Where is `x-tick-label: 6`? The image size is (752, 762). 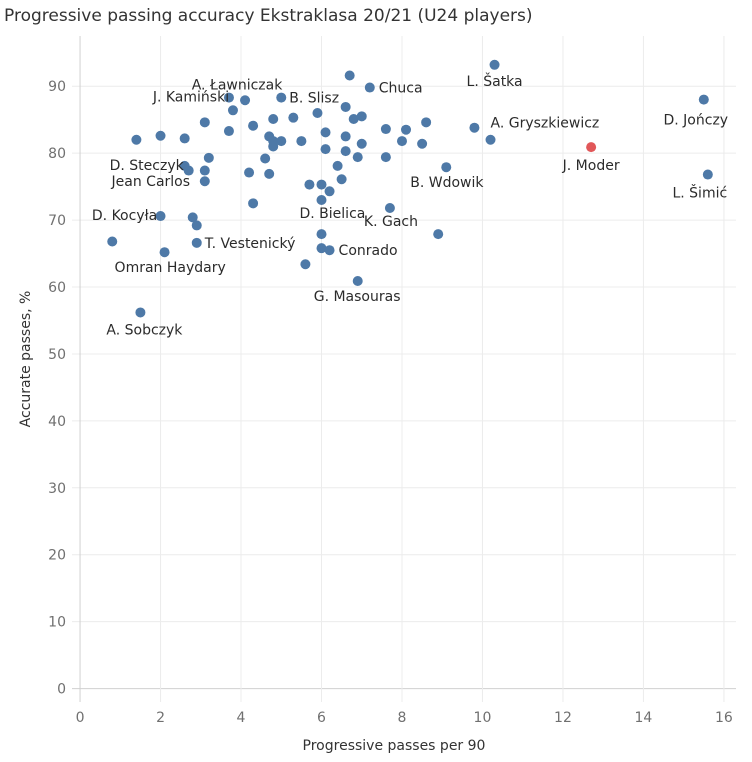
x-tick-label: 6 is located at coordinates (321, 718).